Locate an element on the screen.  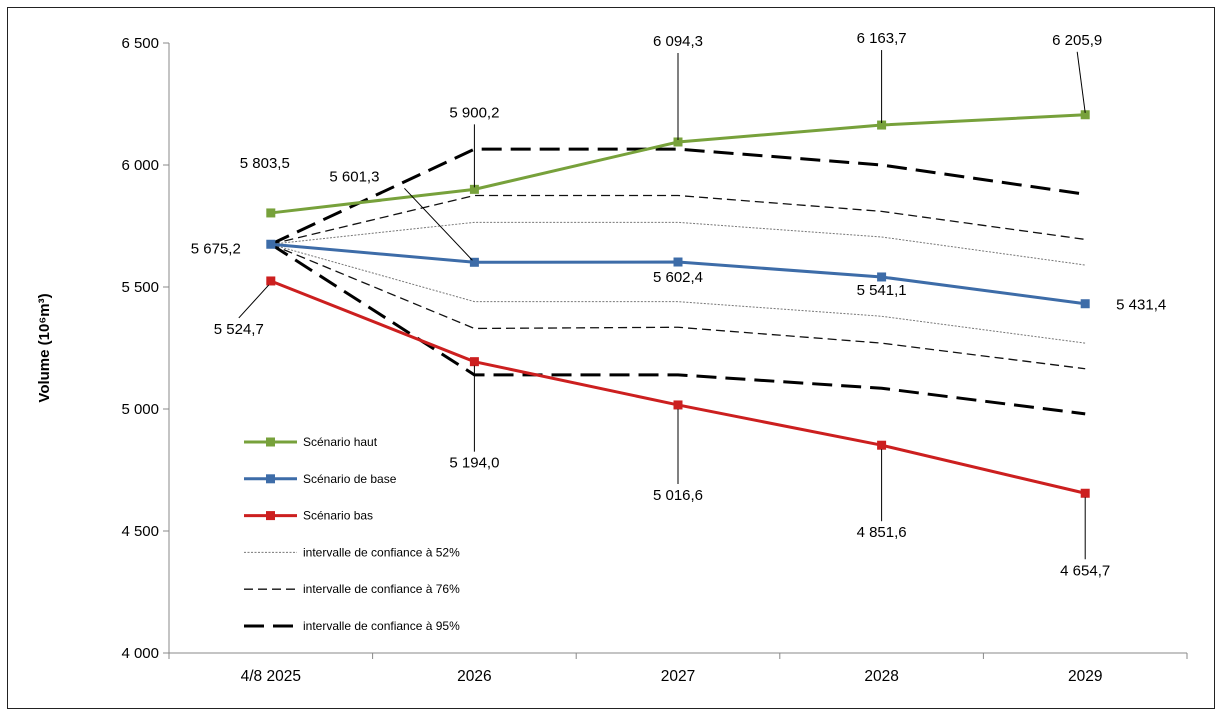
data-label: 5 601,3 is located at coordinates (354, 176).